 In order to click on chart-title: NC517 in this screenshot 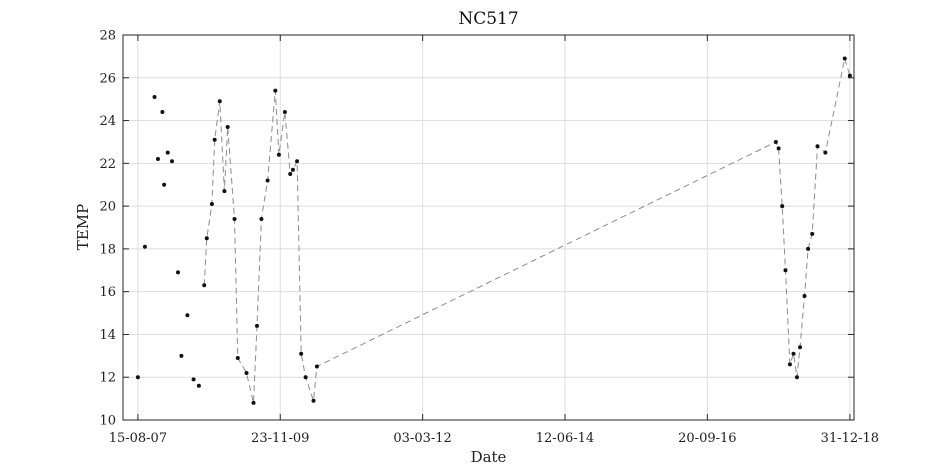, I will do `click(488, 19)`.